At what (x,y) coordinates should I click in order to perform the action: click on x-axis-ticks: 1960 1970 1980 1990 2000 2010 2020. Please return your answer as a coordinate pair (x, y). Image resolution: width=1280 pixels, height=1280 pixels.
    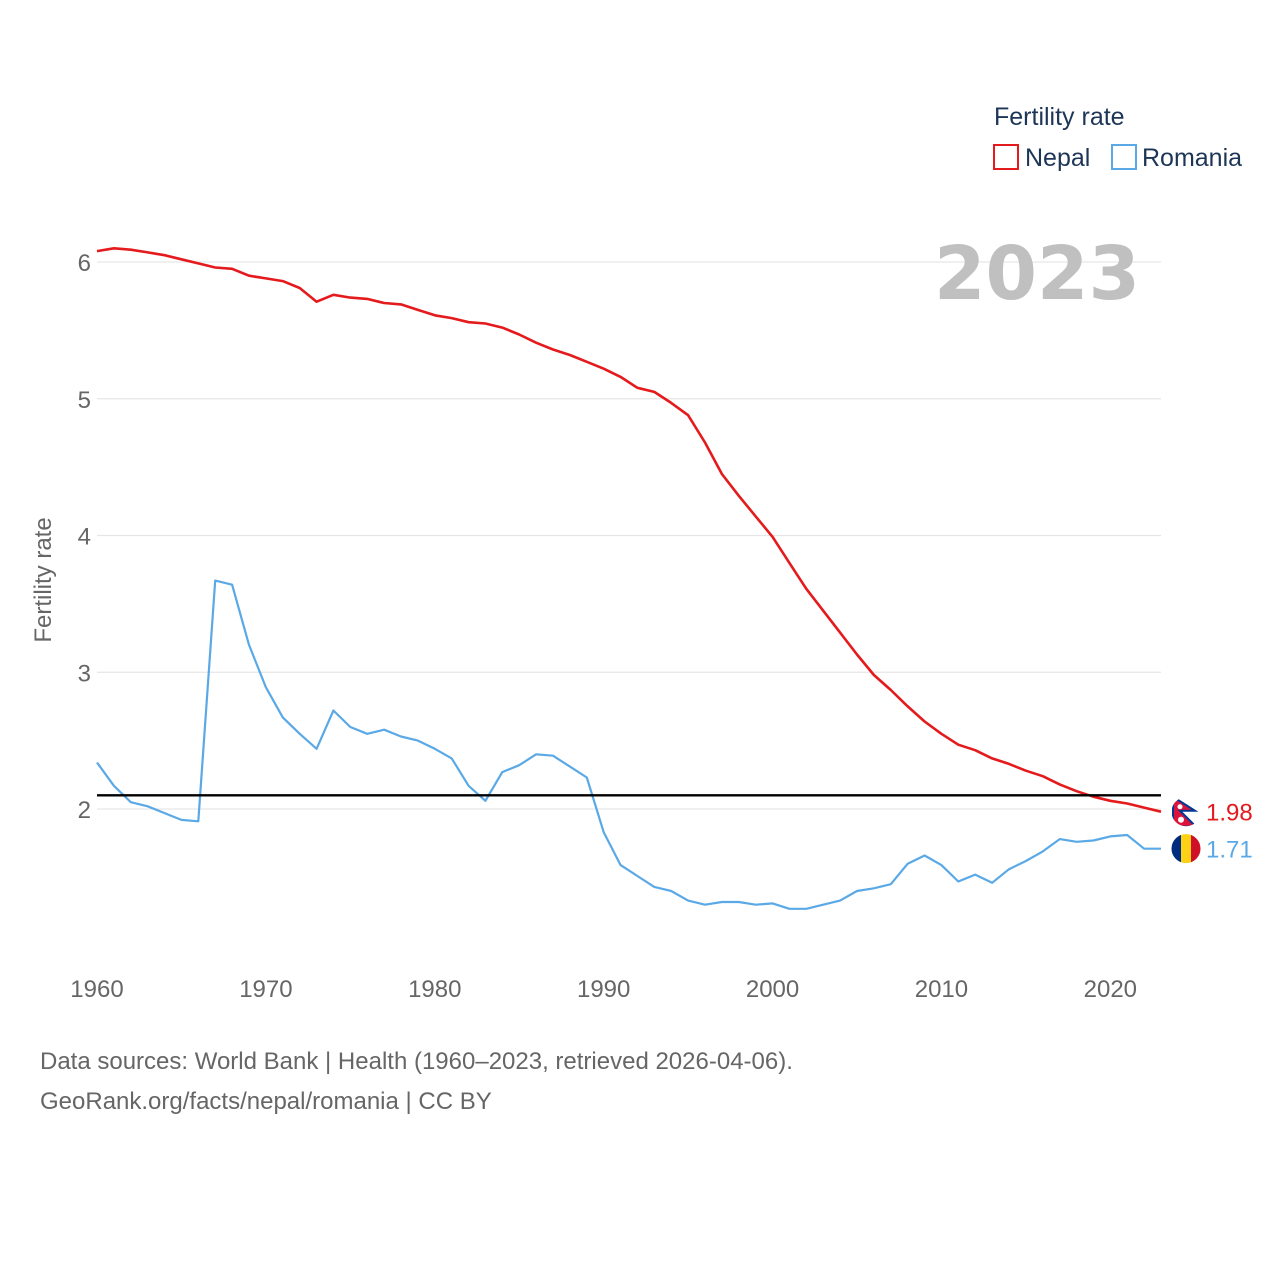
    Looking at the image, I should click on (603, 989).